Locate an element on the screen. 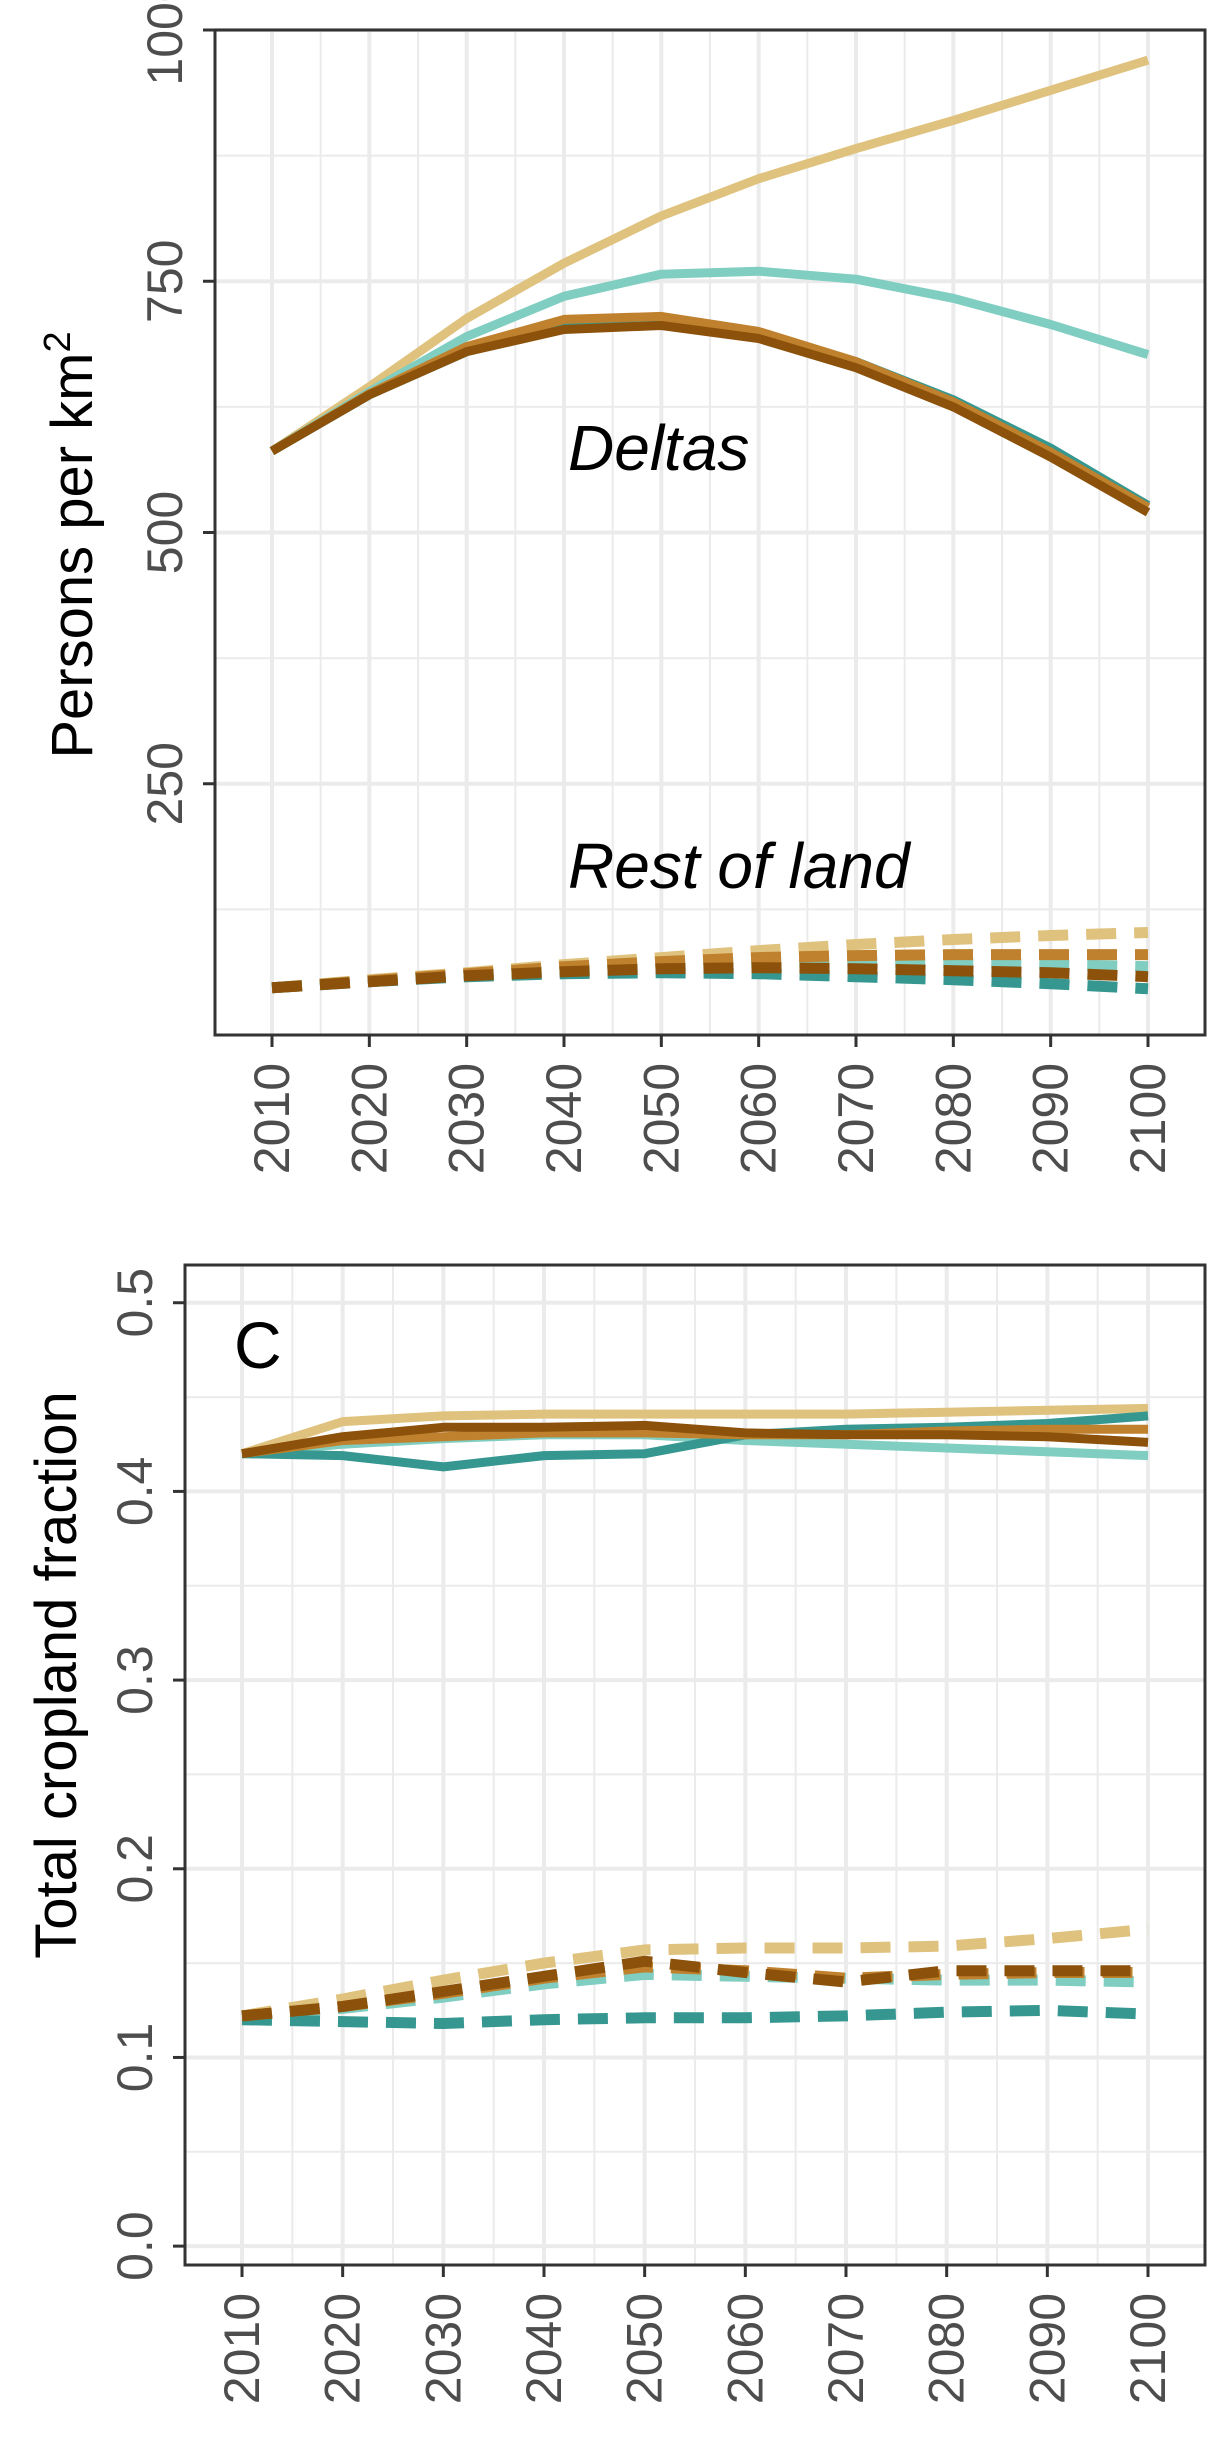 The height and width of the screenshot is (2442, 1220). series-line-deltas-ssp3 is located at coordinates (695, 1441).